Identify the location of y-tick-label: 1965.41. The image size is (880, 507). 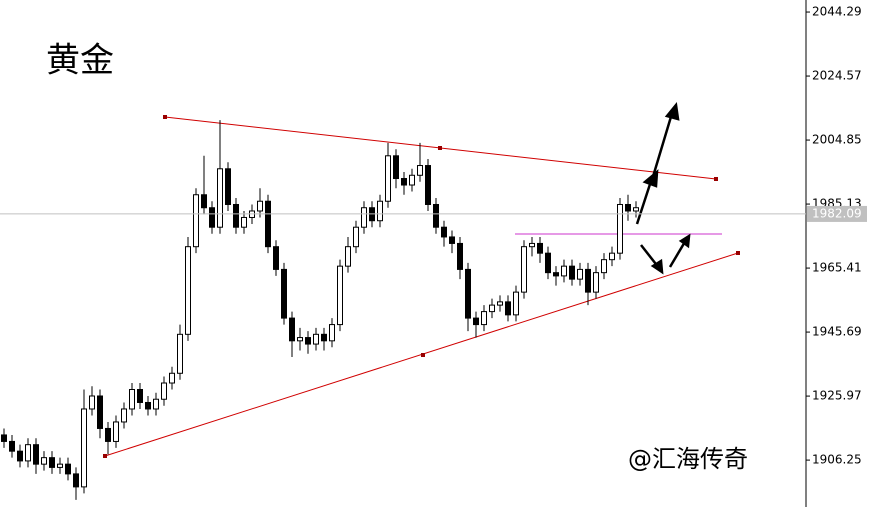
(837, 268).